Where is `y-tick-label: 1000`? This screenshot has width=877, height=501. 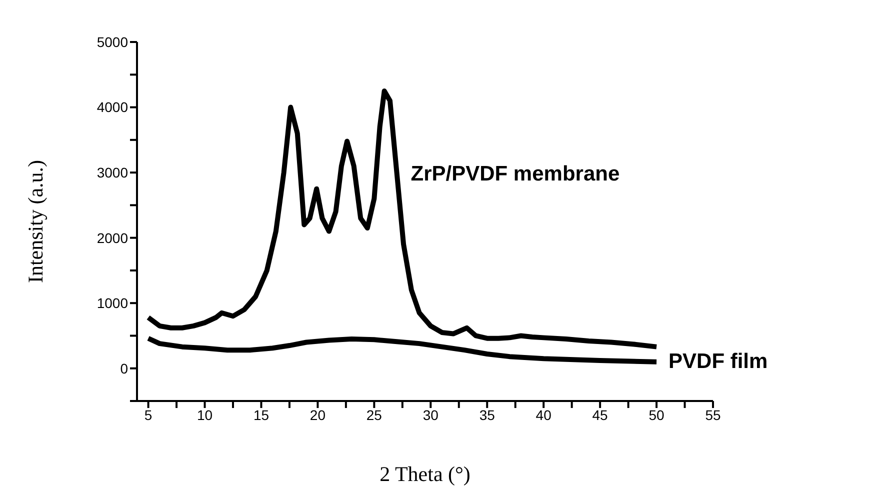 y-tick-label: 1000 is located at coordinates (112, 303).